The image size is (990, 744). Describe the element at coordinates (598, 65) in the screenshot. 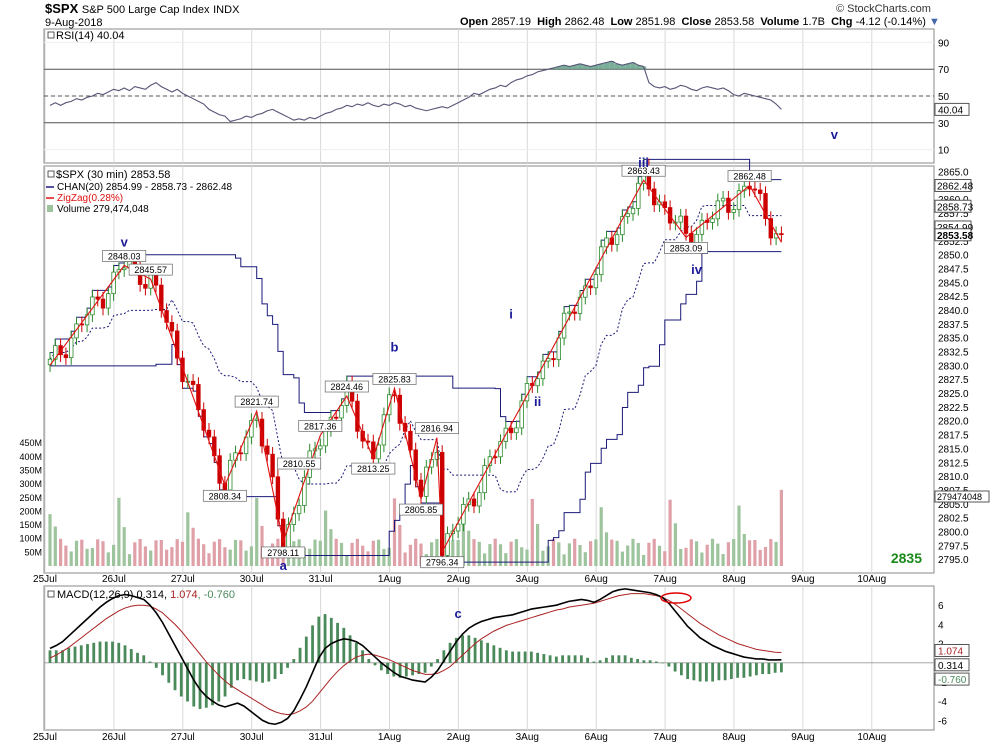

I see `rsi-overbought-fill` at that location.